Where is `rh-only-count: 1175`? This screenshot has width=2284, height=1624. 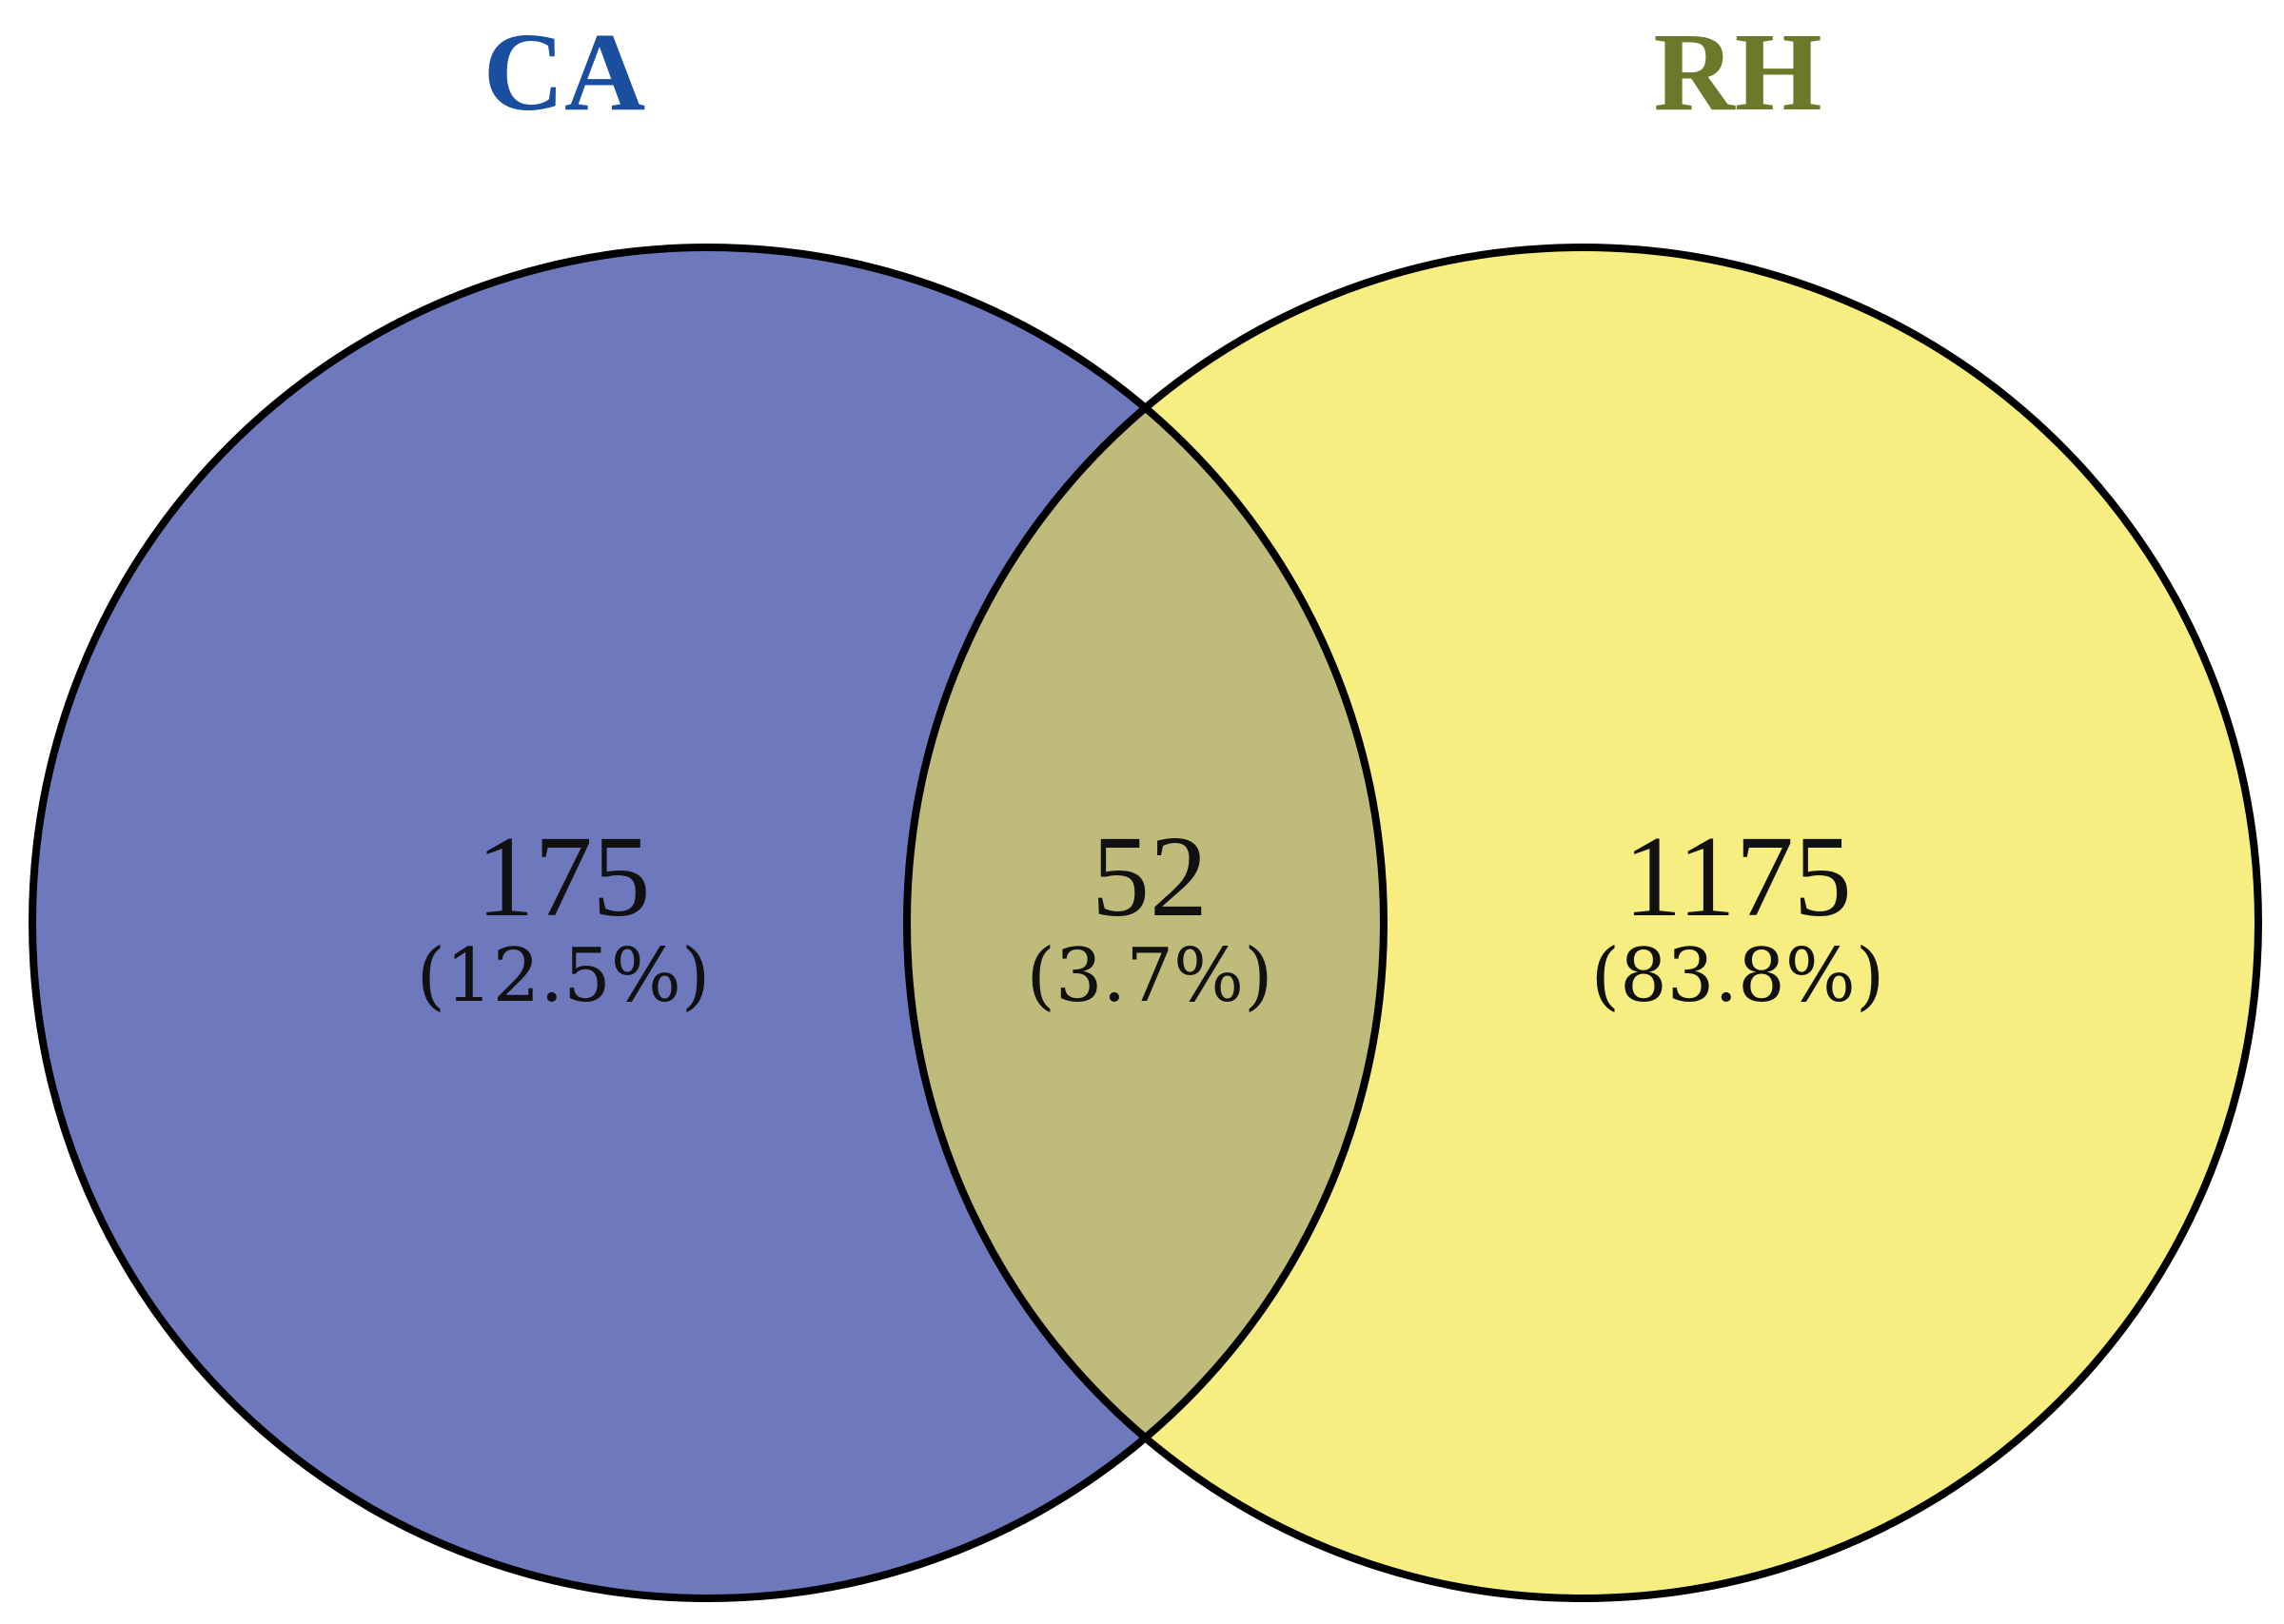 rh-only-count: 1175 is located at coordinates (1737, 876).